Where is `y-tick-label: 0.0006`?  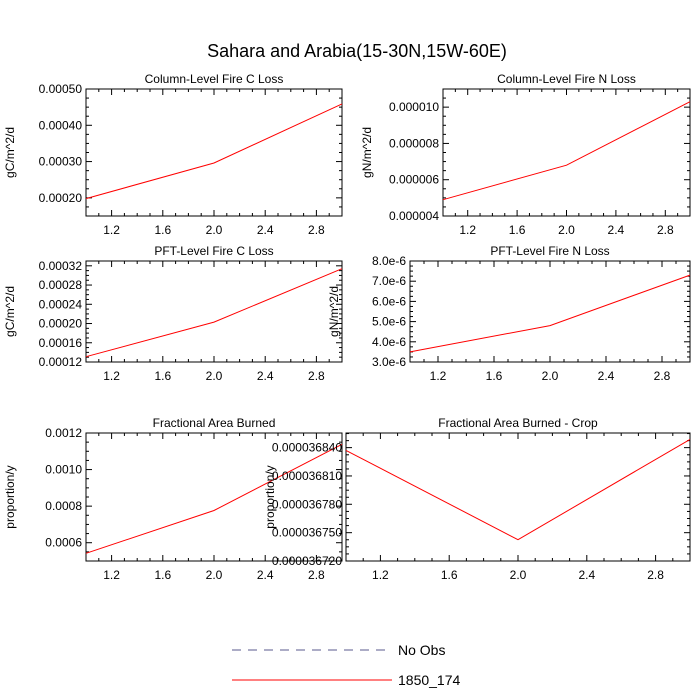 y-tick-label: 0.0006 is located at coordinates (63, 543).